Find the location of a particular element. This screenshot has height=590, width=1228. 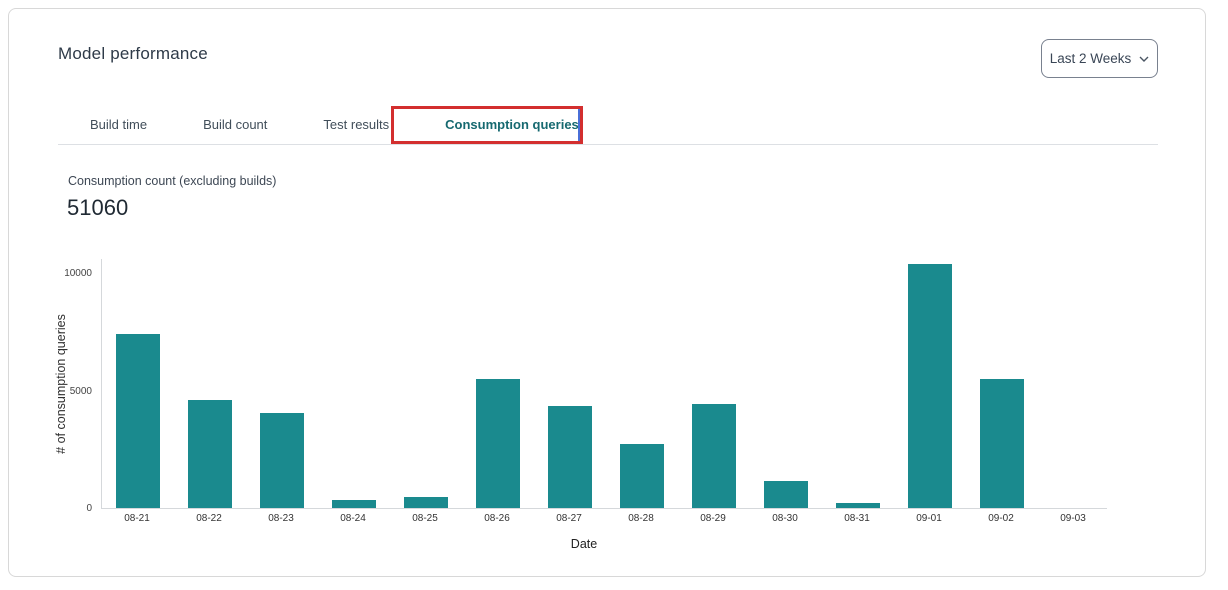

x-tick-label: 08-23 is located at coordinates (281, 518).